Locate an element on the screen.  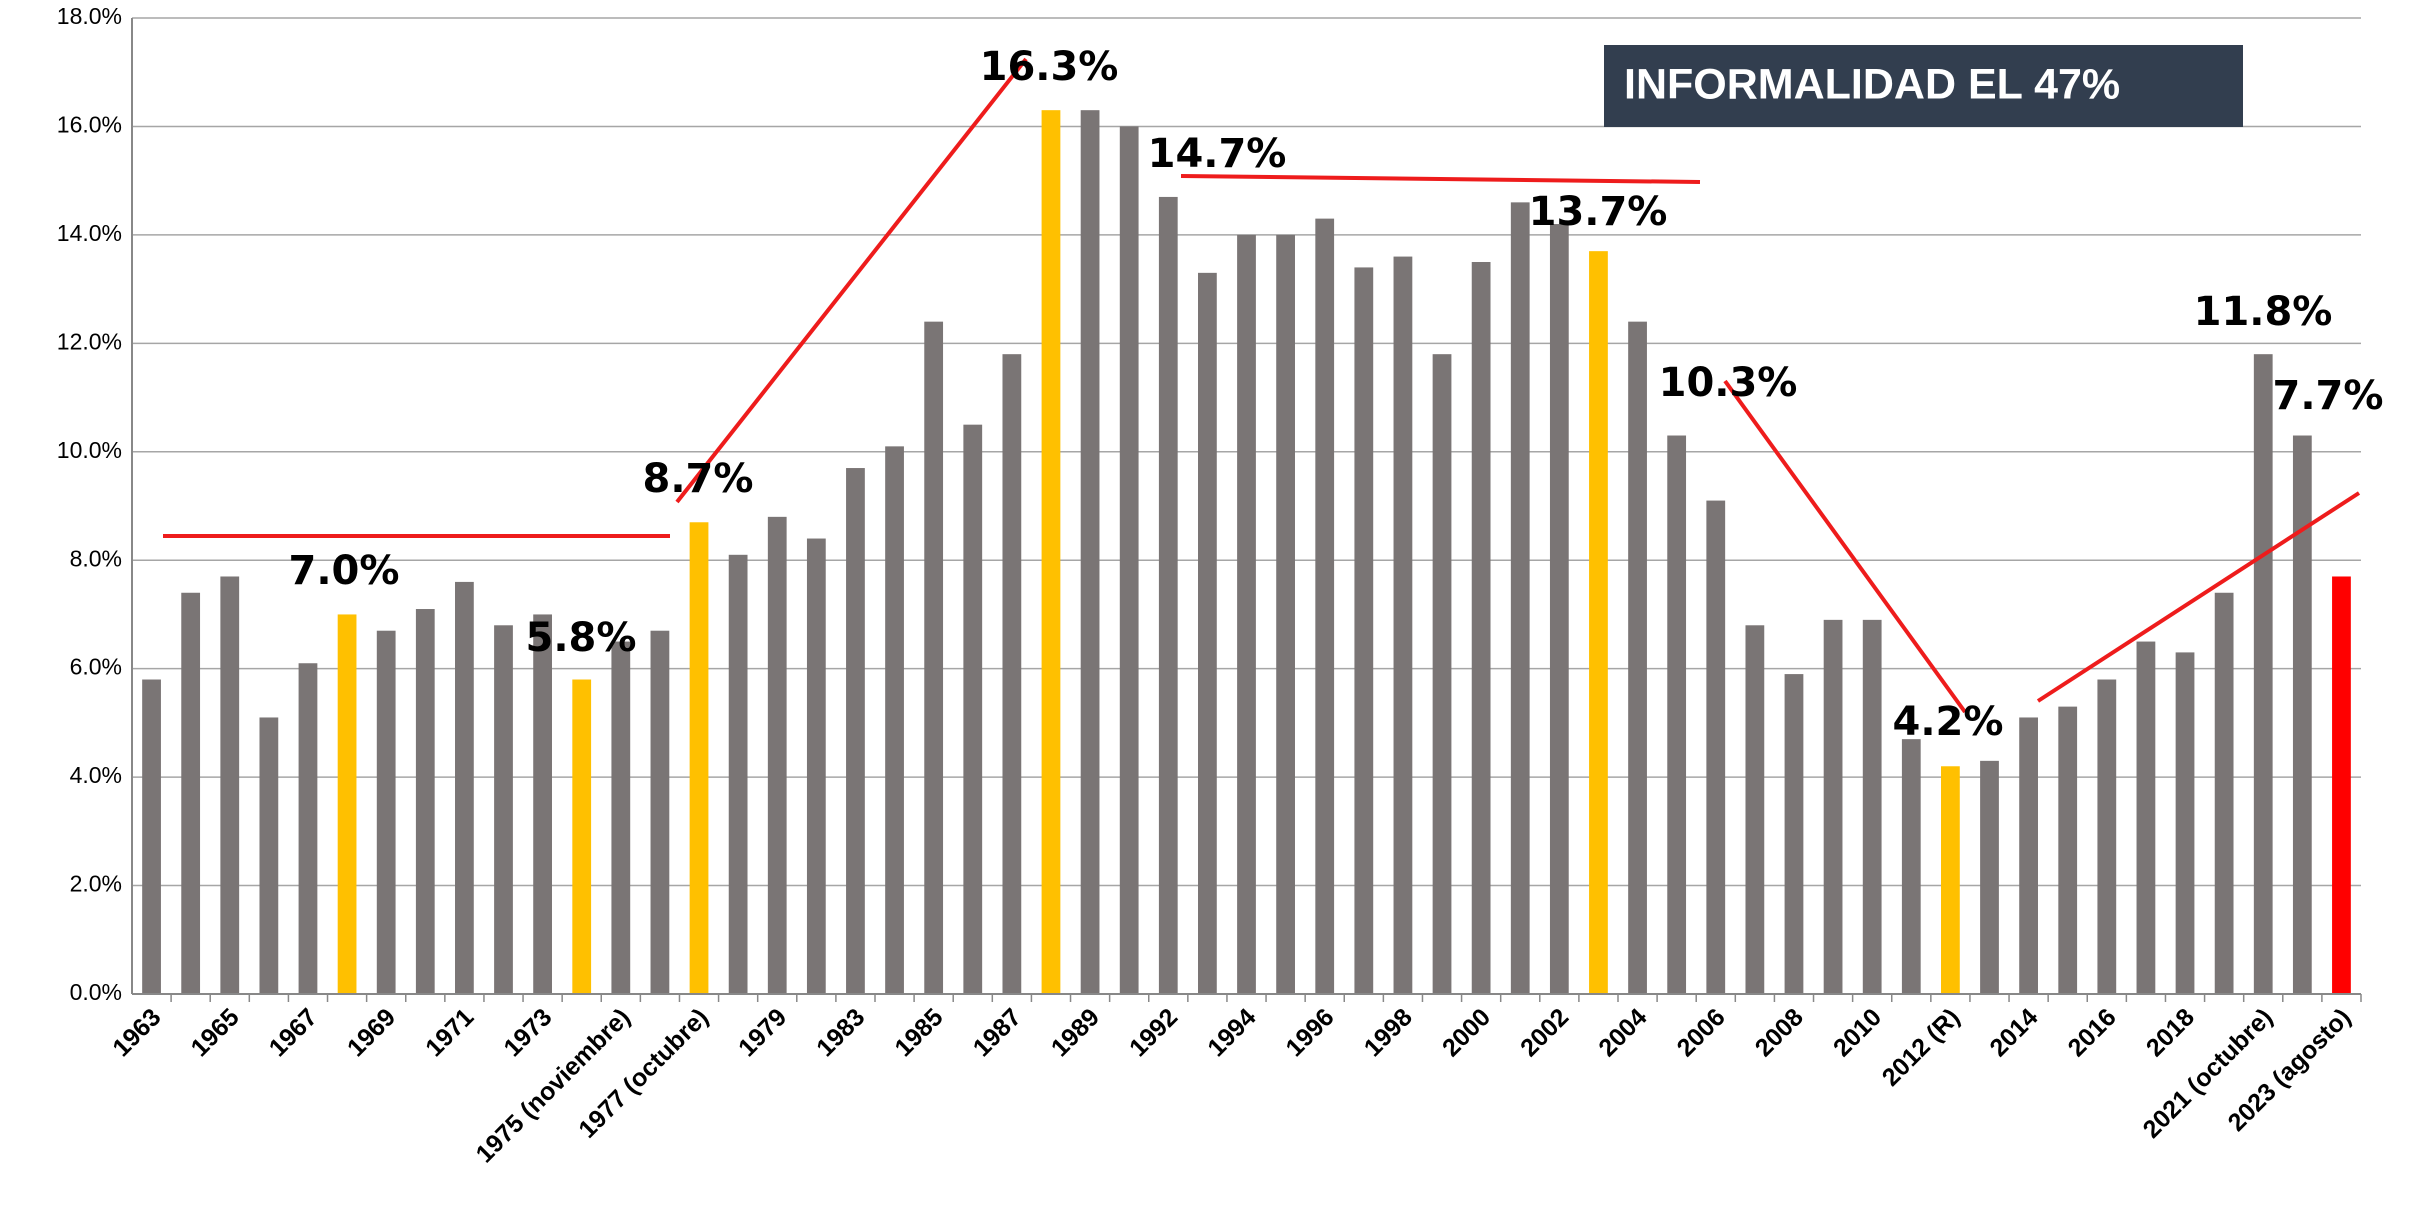
y-tick-label: 4.0% is located at coordinates (96, 775).